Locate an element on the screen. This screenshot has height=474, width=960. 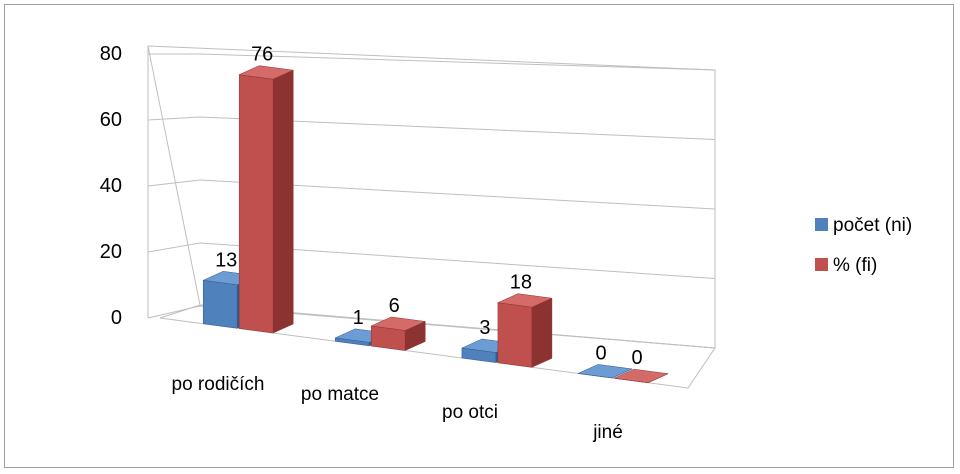
y-tick-label: 20 is located at coordinates (111, 252).